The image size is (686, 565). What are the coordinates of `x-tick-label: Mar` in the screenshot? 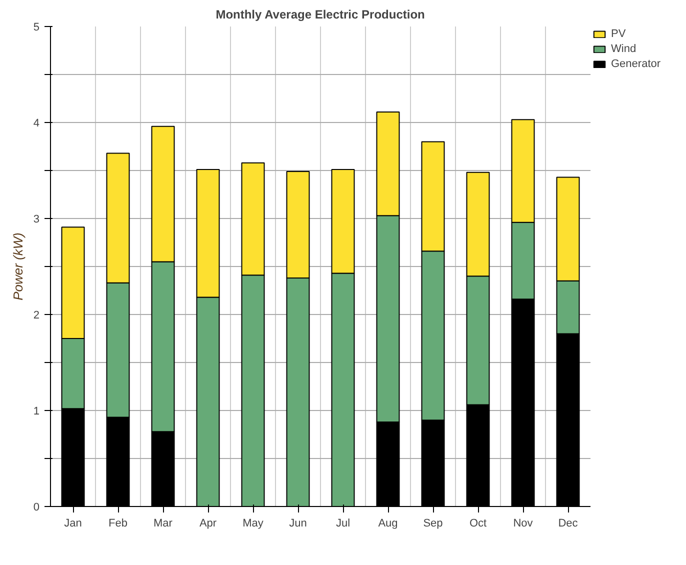 It's located at (163, 524).